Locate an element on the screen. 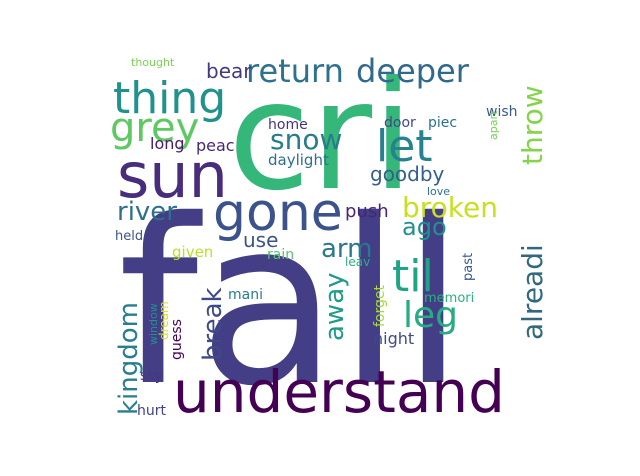  word: return is located at coordinates (295, 71).